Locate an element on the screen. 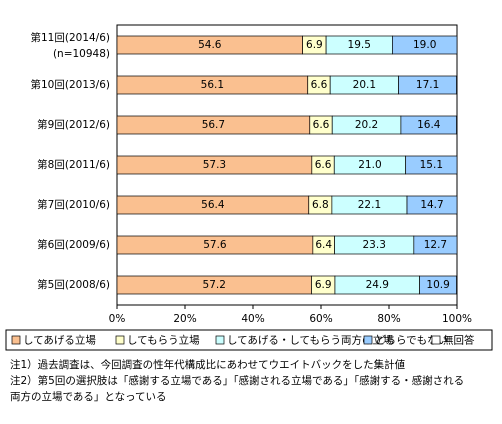 Image resolution: width=502 pixels, height=424 pixels. data-label: 20.1 is located at coordinates (364, 85).